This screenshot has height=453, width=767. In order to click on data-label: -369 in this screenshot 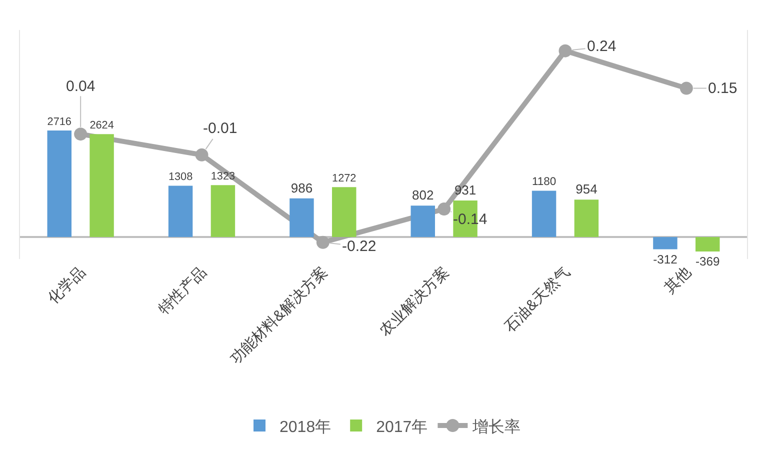, I will do `click(708, 261)`.